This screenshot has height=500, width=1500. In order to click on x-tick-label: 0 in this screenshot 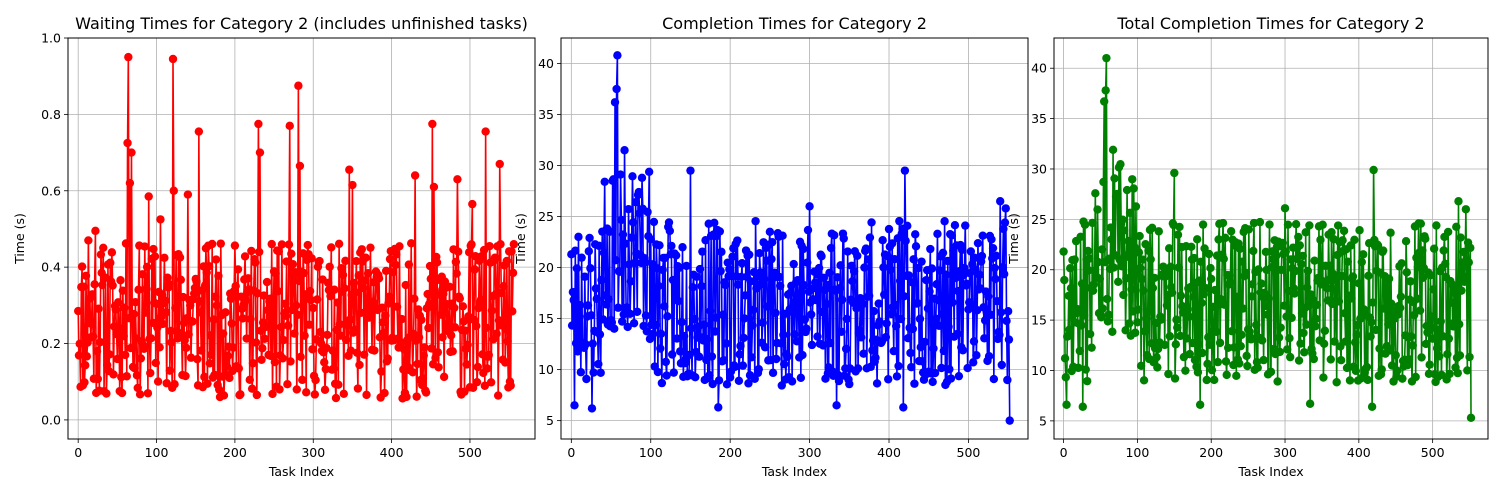, I will do `click(78, 452)`.